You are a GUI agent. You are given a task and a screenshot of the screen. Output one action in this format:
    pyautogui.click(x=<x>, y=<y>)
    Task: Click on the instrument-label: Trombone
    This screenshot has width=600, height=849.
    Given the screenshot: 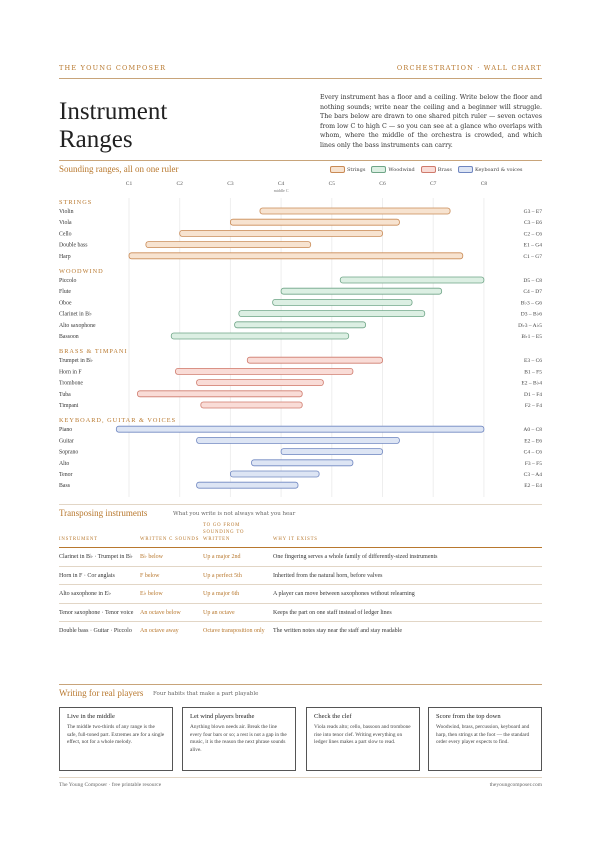 What is the action you would take?
    pyautogui.click(x=71, y=384)
    